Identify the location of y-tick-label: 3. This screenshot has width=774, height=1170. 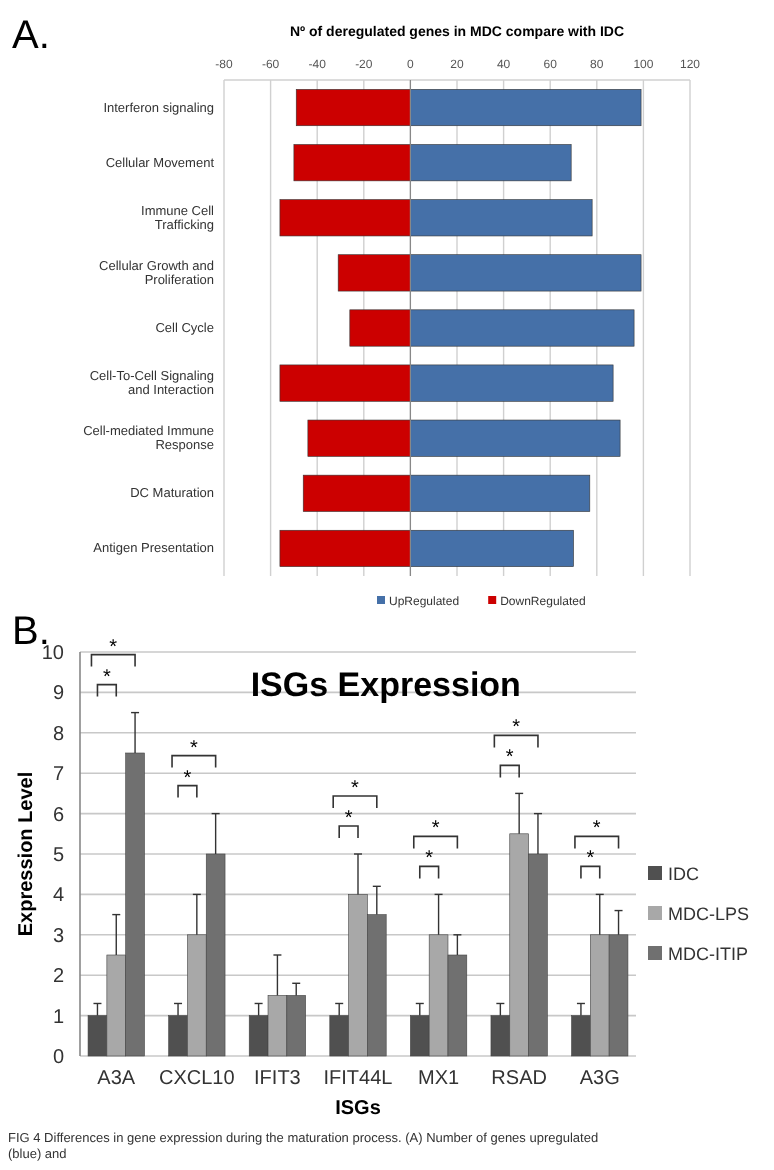
(58, 936).